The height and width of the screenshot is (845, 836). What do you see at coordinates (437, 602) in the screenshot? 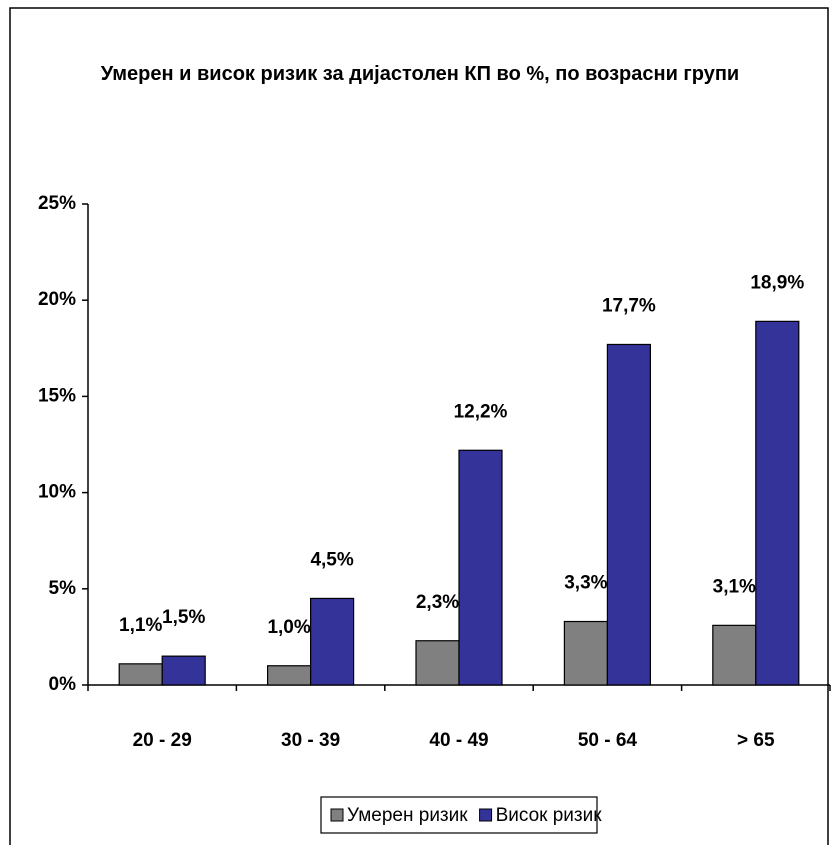
I see `value-label: 2,3%` at bounding box center [437, 602].